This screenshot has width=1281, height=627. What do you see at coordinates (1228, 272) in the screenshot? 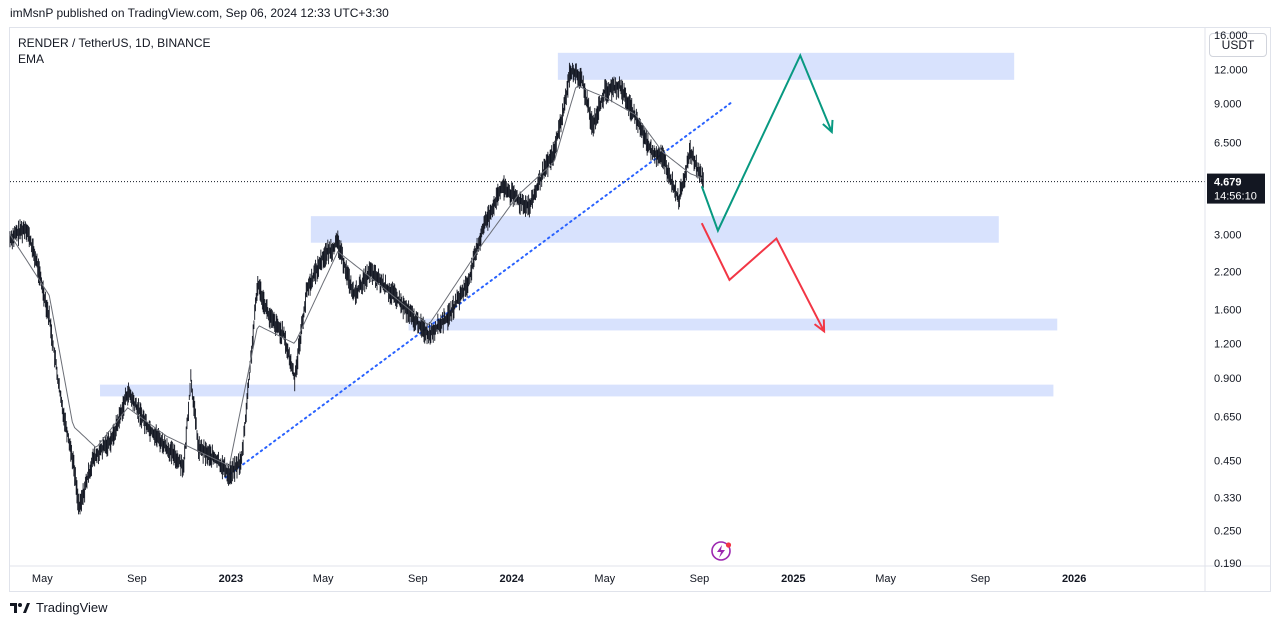
I see `y-tick-label: 2.200` at bounding box center [1228, 272].